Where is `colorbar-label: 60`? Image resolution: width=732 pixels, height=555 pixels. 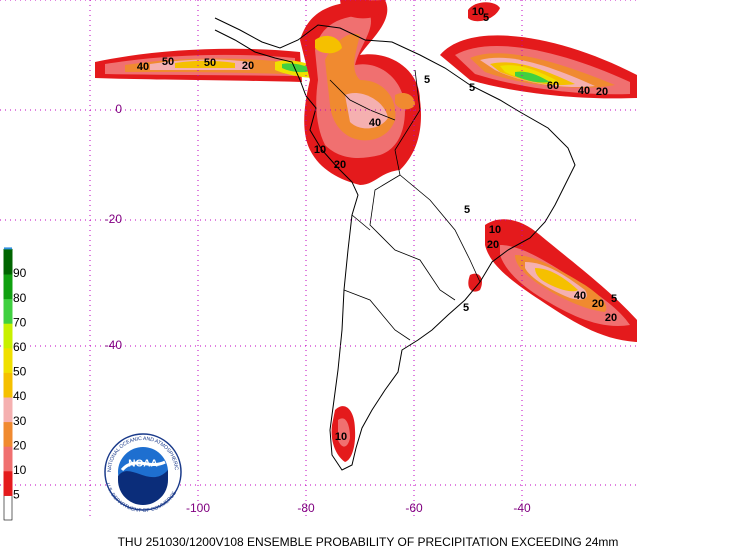 colorbar-label: 60 is located at coordinates (20, 347).